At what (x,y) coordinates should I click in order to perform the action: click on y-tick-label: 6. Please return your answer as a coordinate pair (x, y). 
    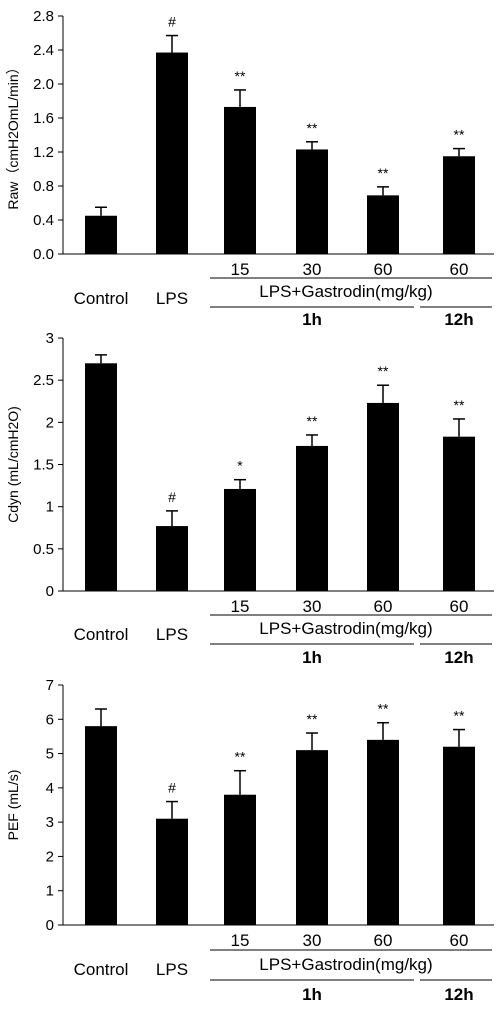
    Looking at the image, I should click on (50, 719).